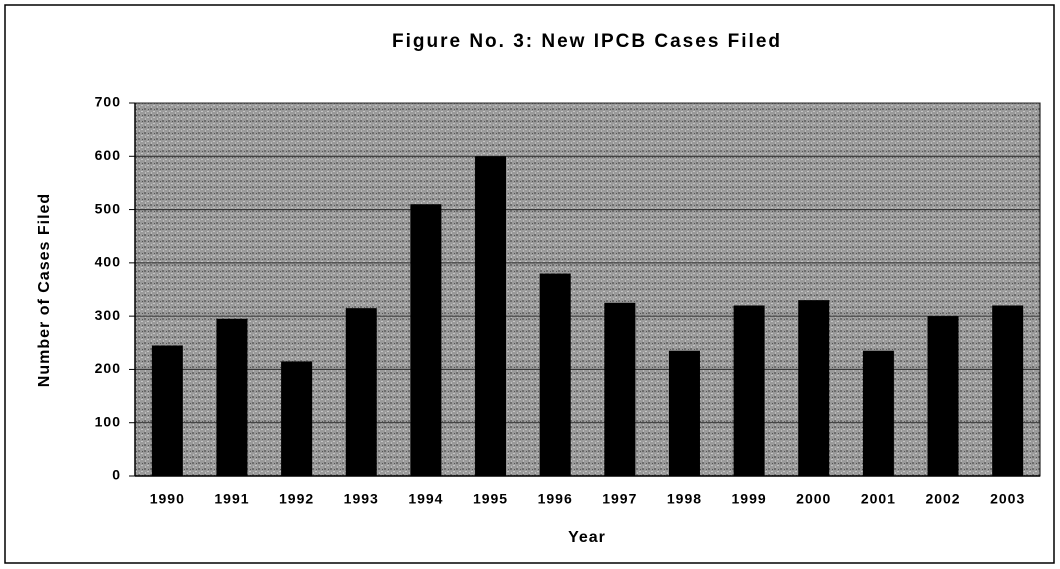 The height and width of the screenshot is (569, 1060). Describe the element at coordinates (1007, 499) in the screenshot. I see `x-tick-label: 2003` at that location.